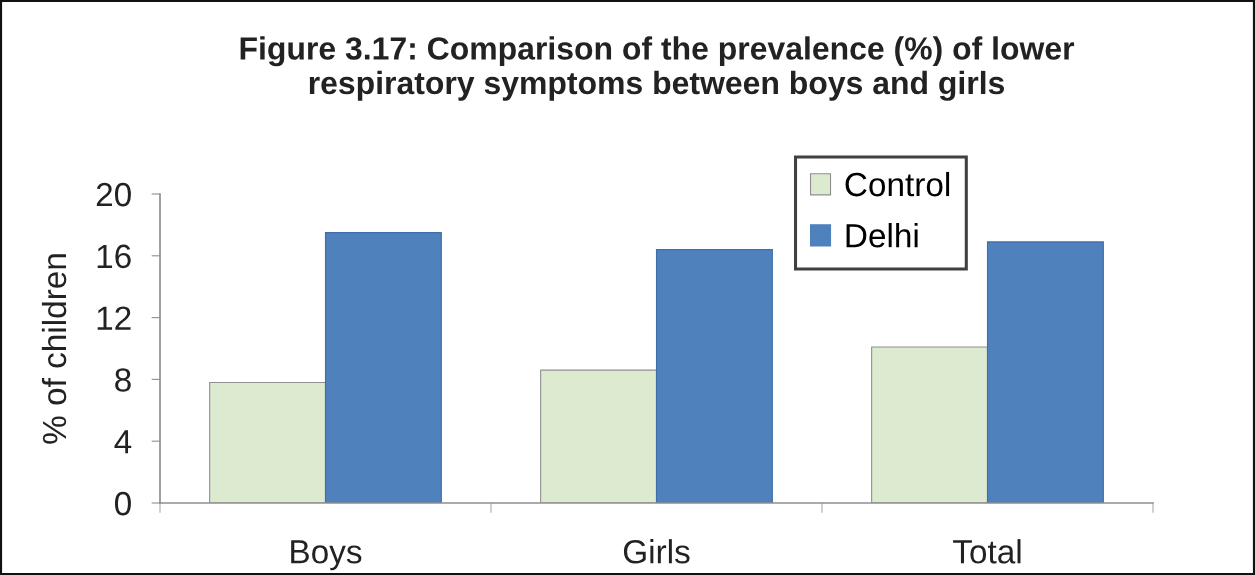 Image resolution: width=1255 pixels, height=575 pixels. What do you see at coordinates (326, 555) in the screenshot?
I see `x-tick-label: Boys` at bounding box center [326, 555].